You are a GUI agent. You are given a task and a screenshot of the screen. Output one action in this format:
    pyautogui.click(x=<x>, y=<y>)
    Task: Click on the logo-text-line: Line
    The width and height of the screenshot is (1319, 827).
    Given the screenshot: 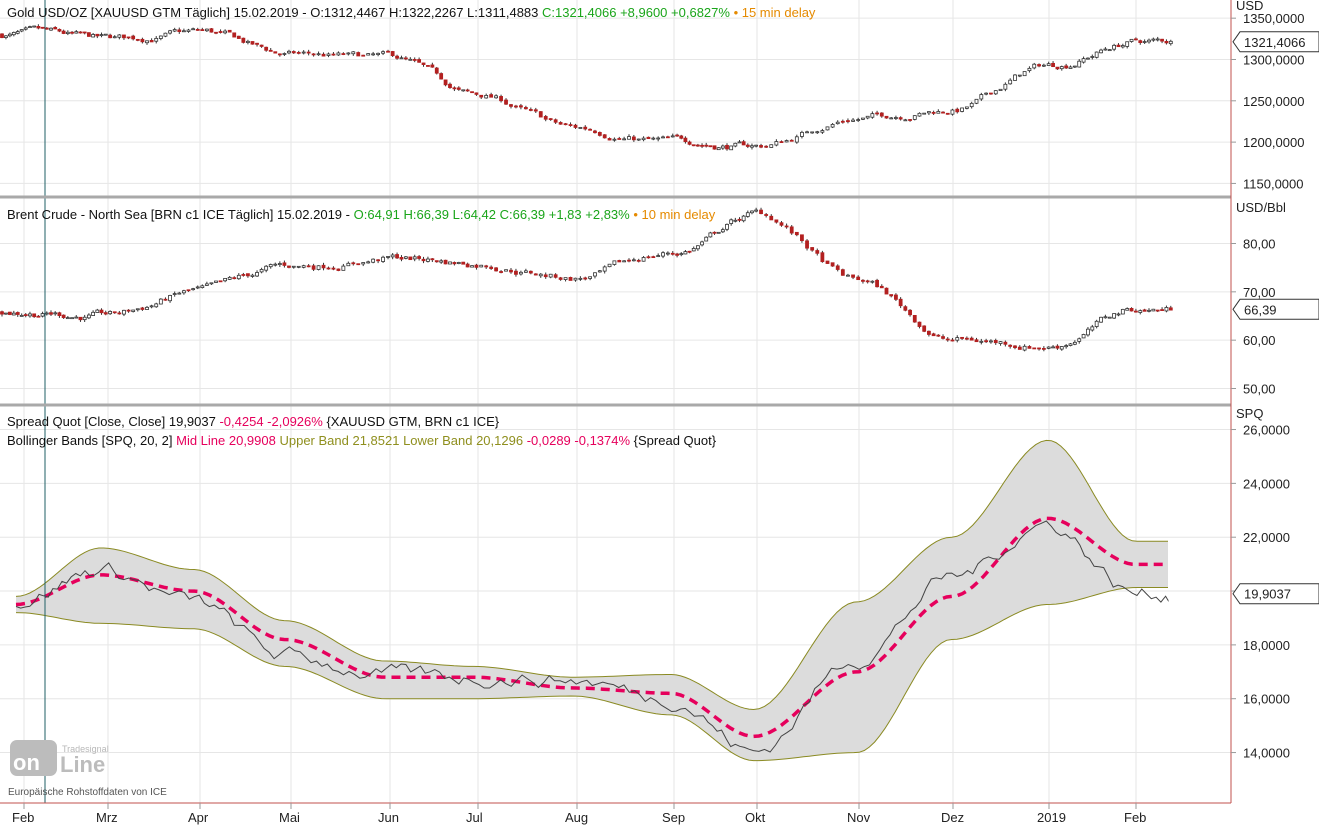 What is the action you would take?
    pyautogui.click(x=82, y=764)
    